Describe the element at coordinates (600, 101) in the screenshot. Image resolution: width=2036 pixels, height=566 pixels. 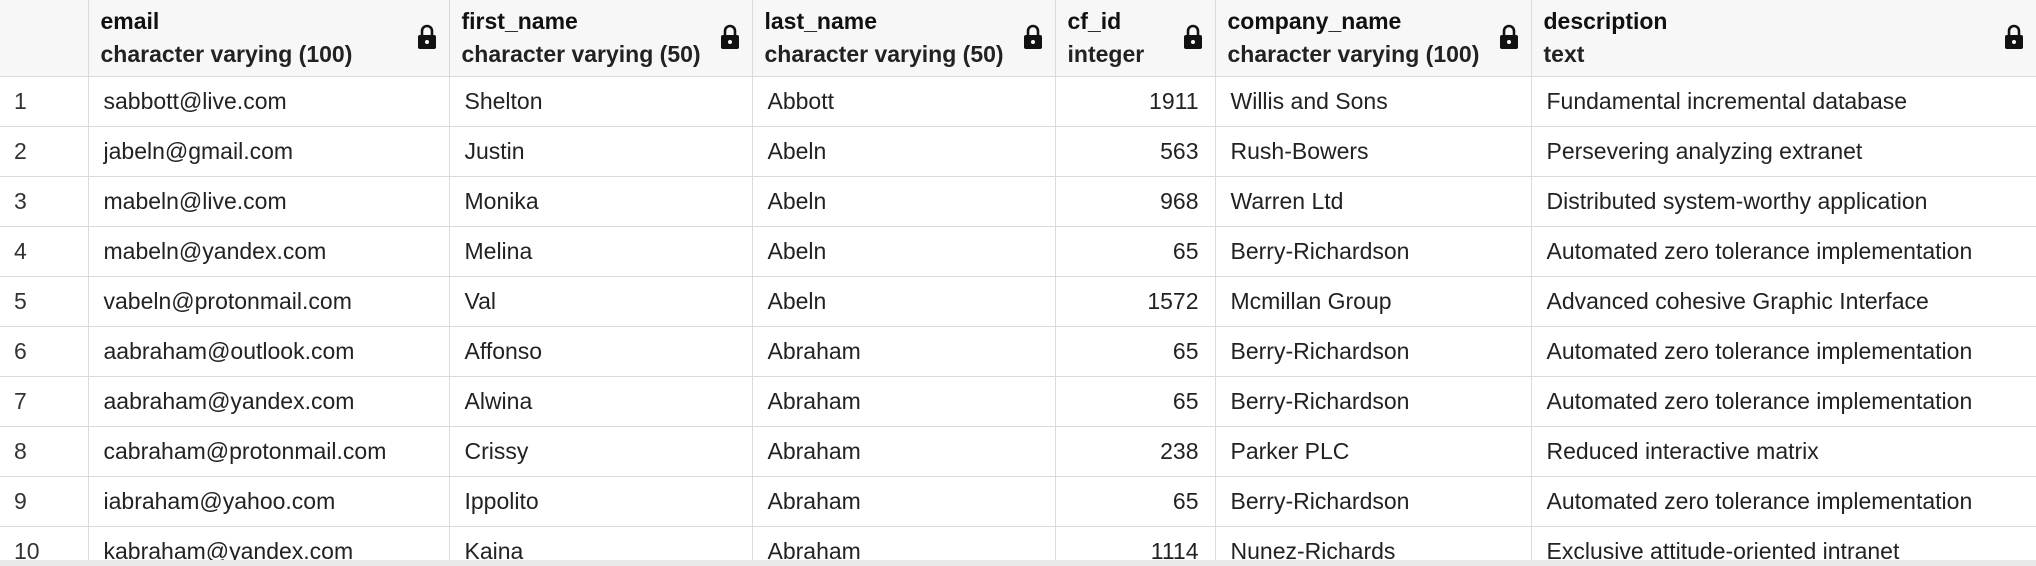
I see `cell-first-name: Shelton` at that location.